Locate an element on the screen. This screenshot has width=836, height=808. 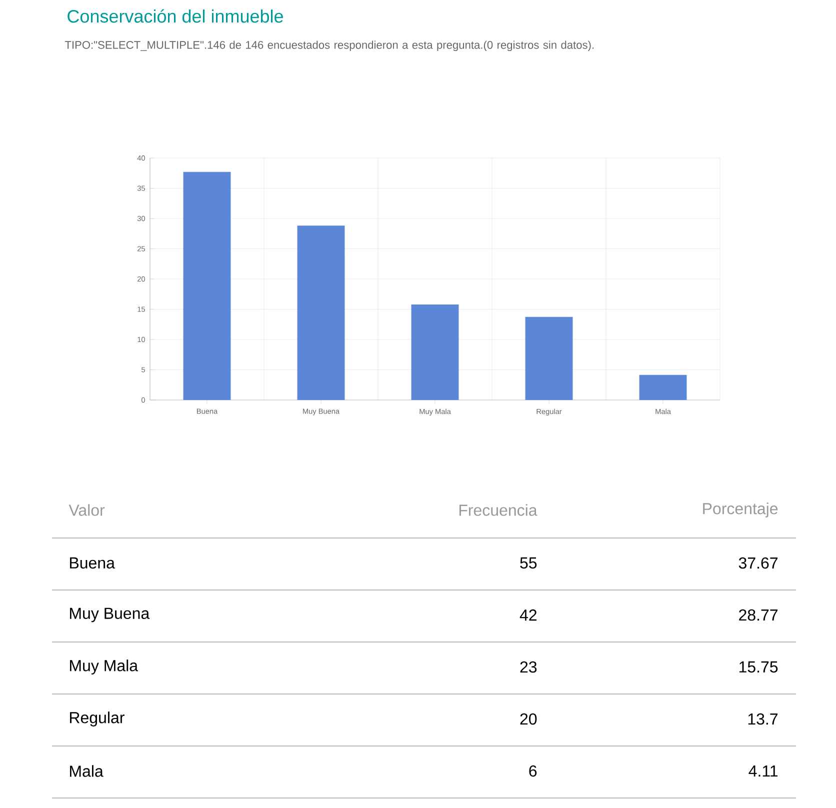
category-label: Mala is located at coordinates (87, 771).